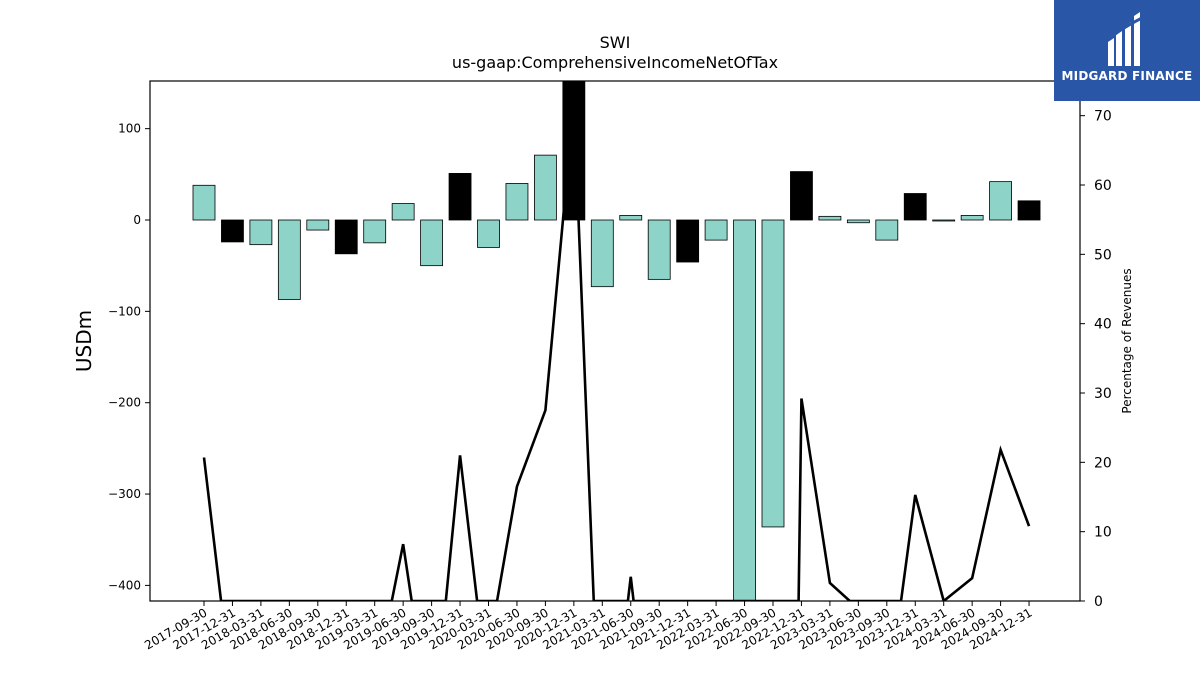  Describe the element at coordinates (1125, 39) in the screenshot. I see `midgard-logo-icon` at that location.